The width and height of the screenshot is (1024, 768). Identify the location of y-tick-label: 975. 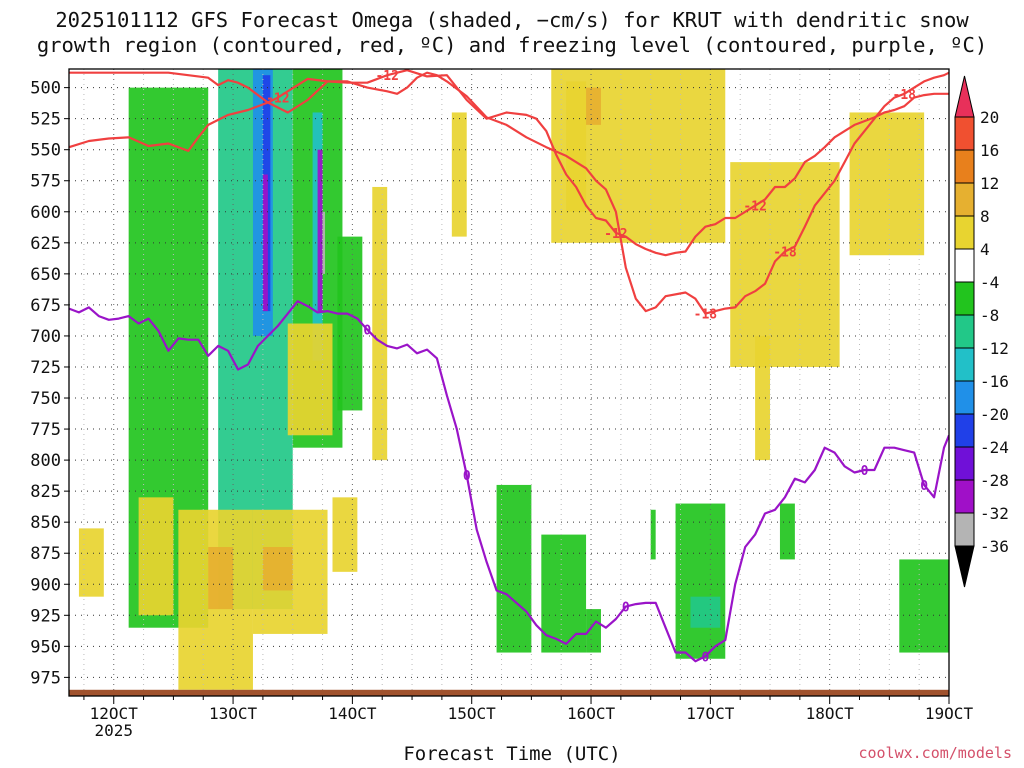
(45, 678).